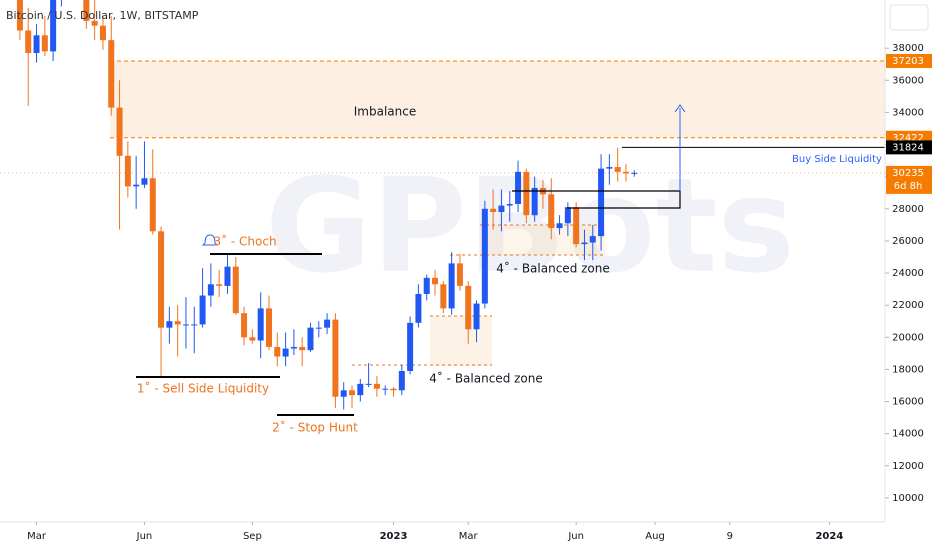 Image resolution: width=932 pixels, height=550 pixels. I want to click on price-label: 37203, so click(908, 61).